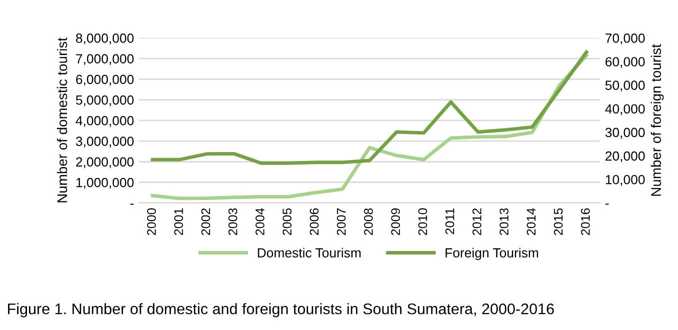  Describe the element at coordinates (423, 221) in the screenshot. I see `x-tick-label: 2010` at that location.